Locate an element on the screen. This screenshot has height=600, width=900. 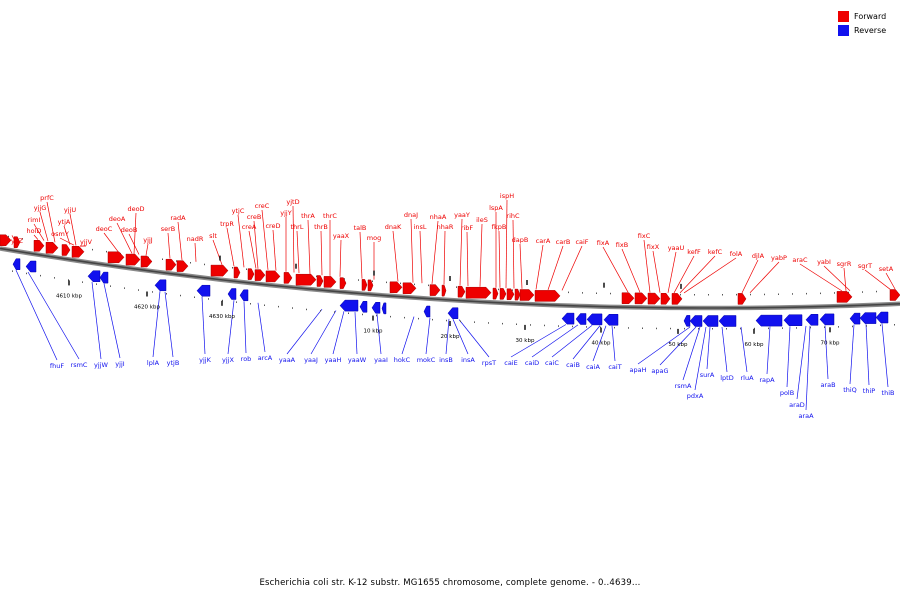
reverse-gene-label: arcA is located at coordinates (265, 358).